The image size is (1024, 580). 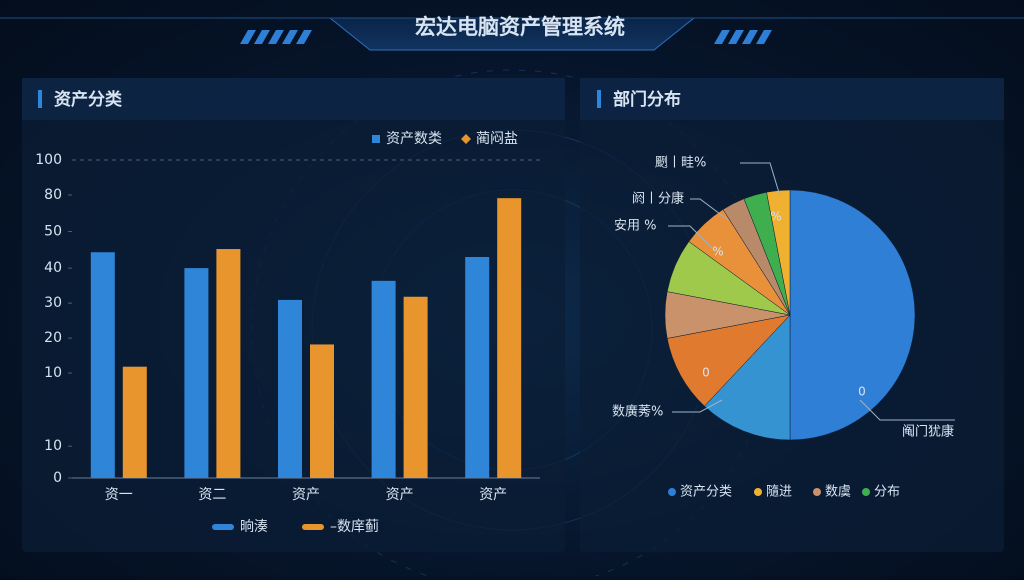 What do you see at coordinates (647, 99) in the screenshot?
I see `panel-title: 部门分布` at bounding box center [647, 99].